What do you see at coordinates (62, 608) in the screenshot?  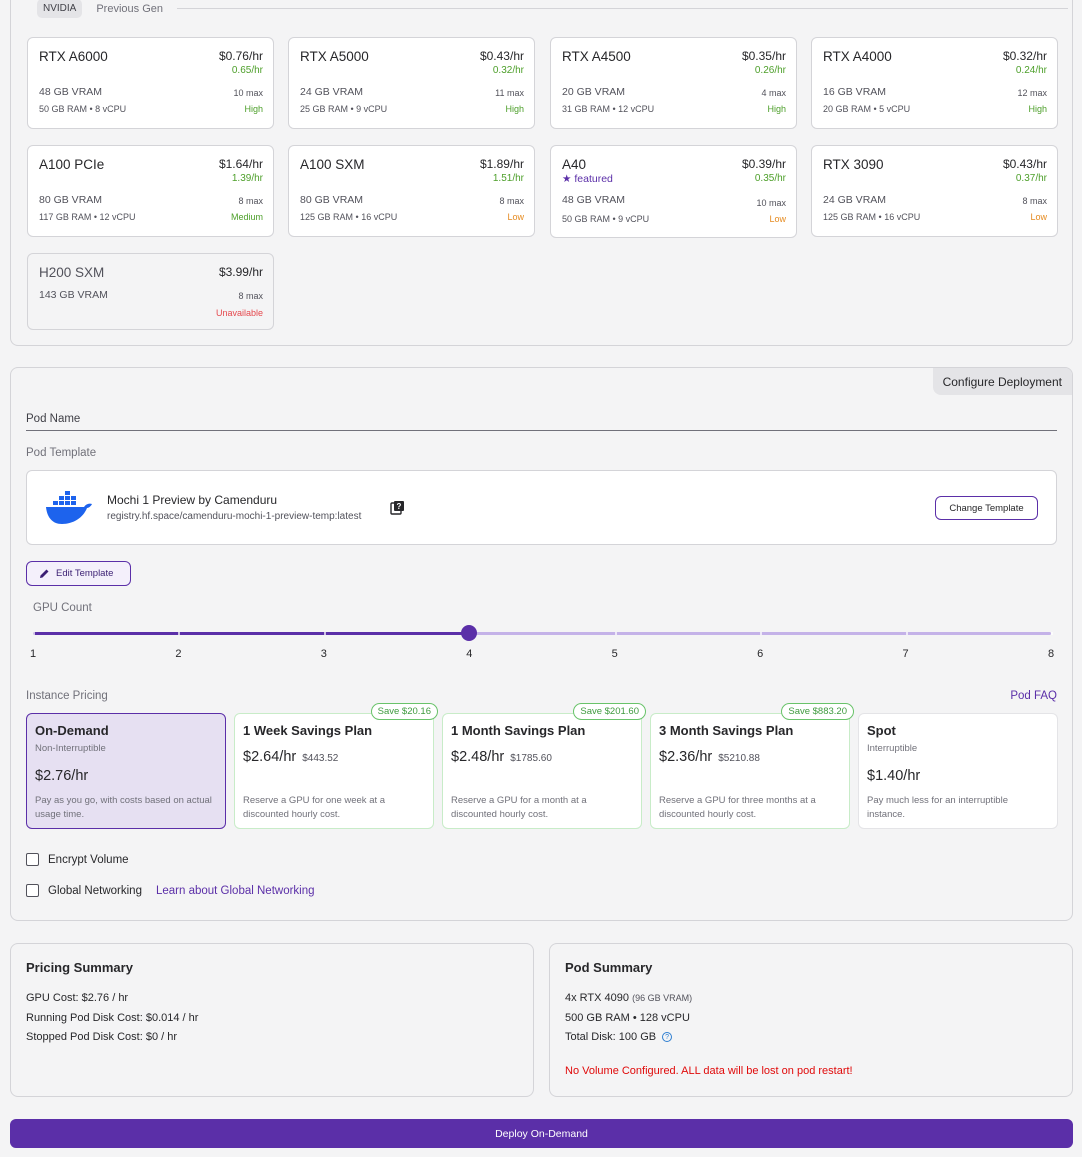 I see `gpu-count-label: GPU Count` at bounding box center [62, 608].